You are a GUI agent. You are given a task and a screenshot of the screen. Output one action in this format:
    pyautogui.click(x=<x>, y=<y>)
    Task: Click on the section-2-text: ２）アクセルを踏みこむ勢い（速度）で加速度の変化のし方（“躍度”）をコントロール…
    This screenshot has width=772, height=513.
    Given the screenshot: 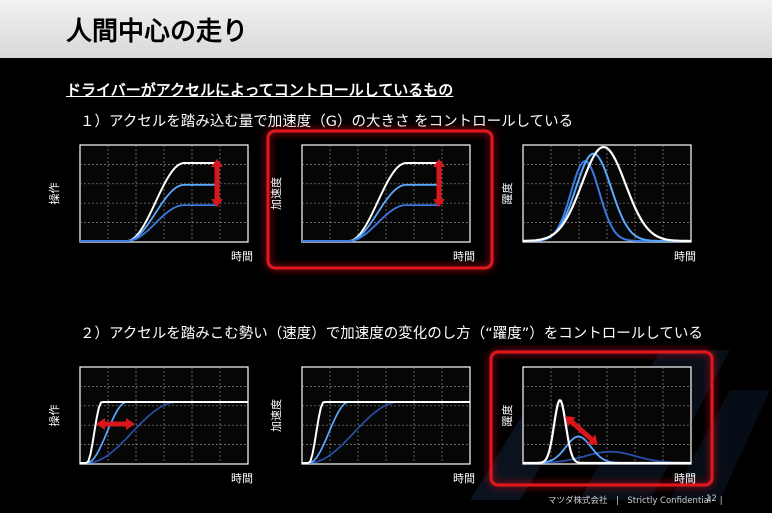 What is the action you would take?
    pyautogui.click(x=391, y=334)
    